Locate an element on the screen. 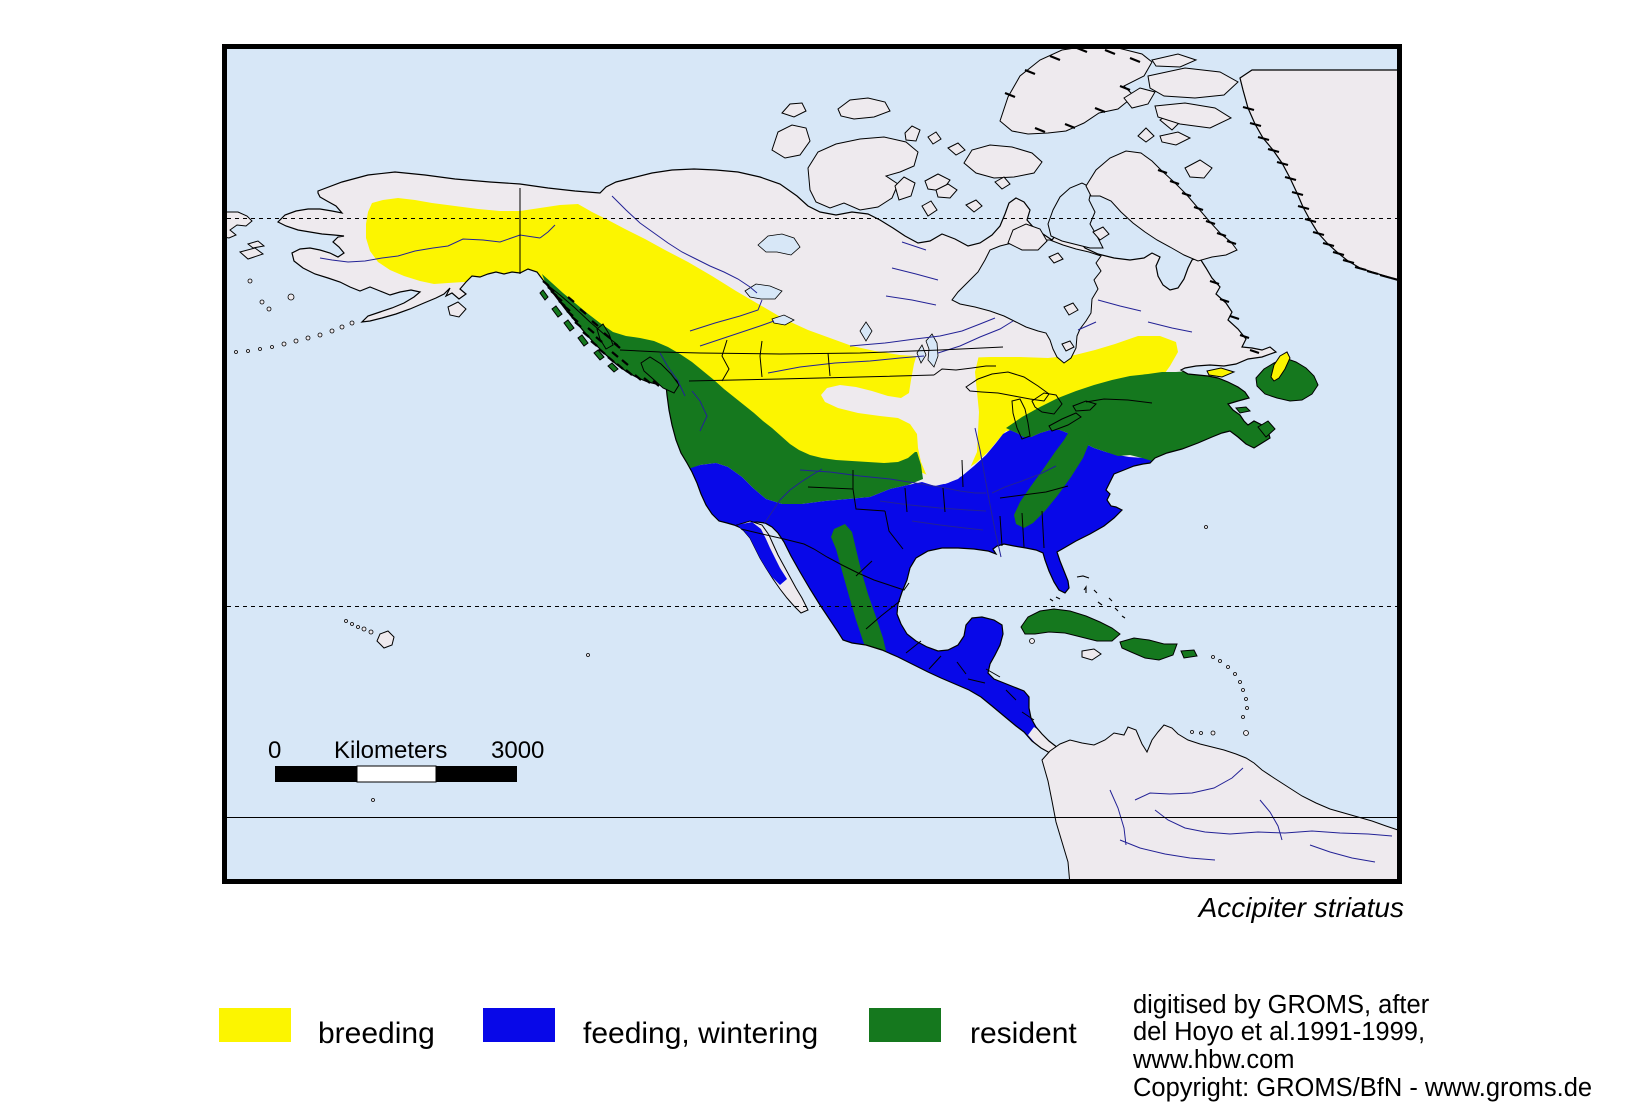 The image size is (1644, 1114). svg-text: 3000 is located at coordinates (517, 750).